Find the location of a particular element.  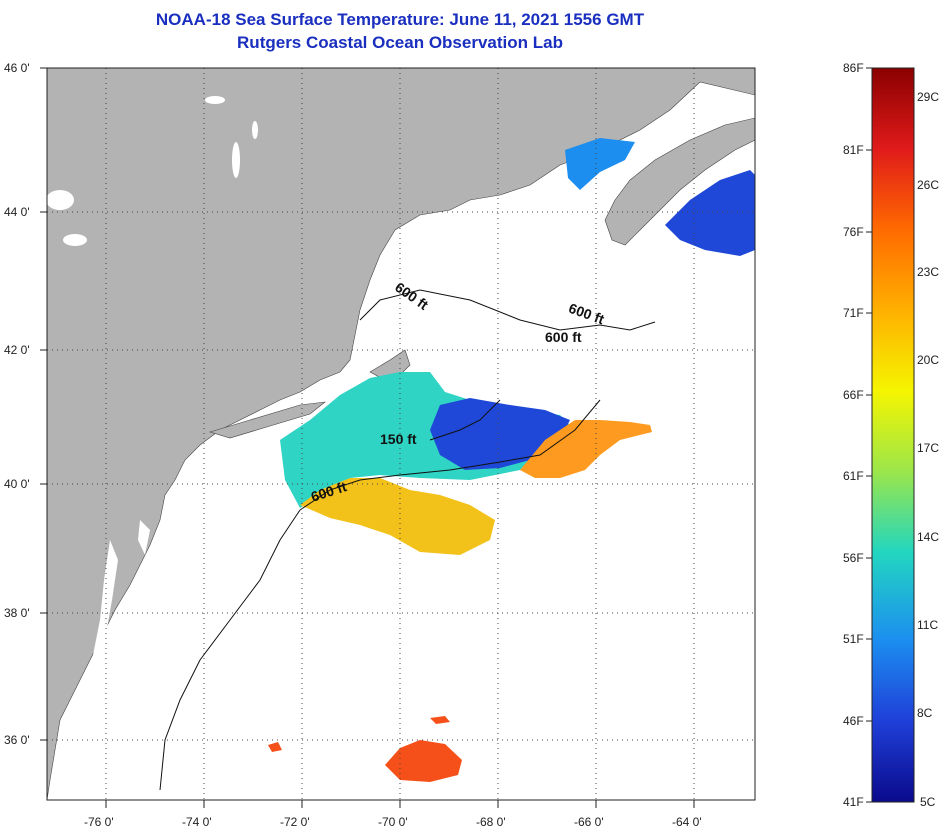

colorbar-f-label: 46F is located at coordinates (853, 721).